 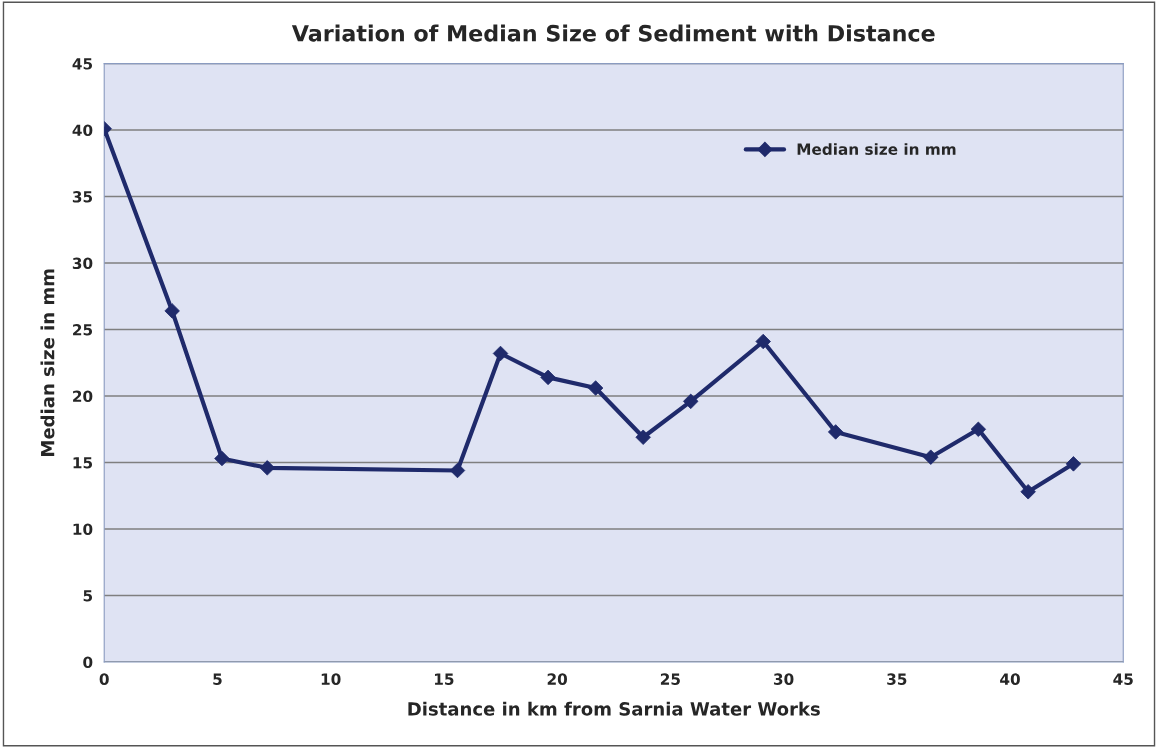 What do you see at coordinates (783, 679) in the screenshot?
I see `x-tick-label: 30` at bounding box center [783, 679].